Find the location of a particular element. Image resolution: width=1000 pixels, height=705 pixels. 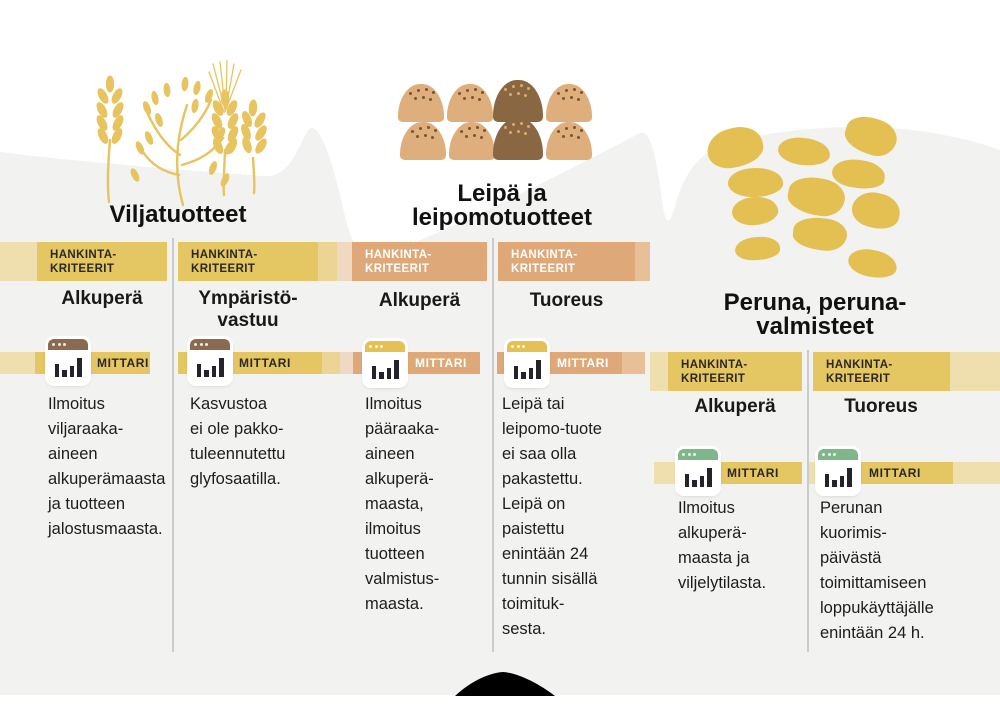

section-title-bread: Leipä ja leipomotuotteet is located at coordinates (502, 205).